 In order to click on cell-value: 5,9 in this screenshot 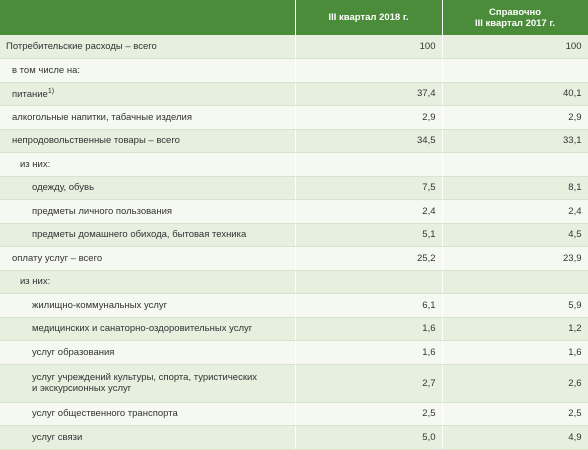, I will do `click(575, 305)`.